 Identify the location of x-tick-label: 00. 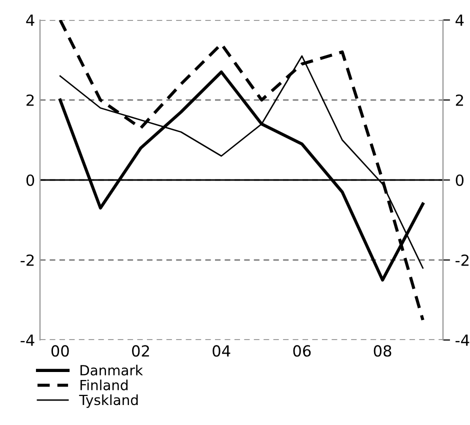
(60, 351).